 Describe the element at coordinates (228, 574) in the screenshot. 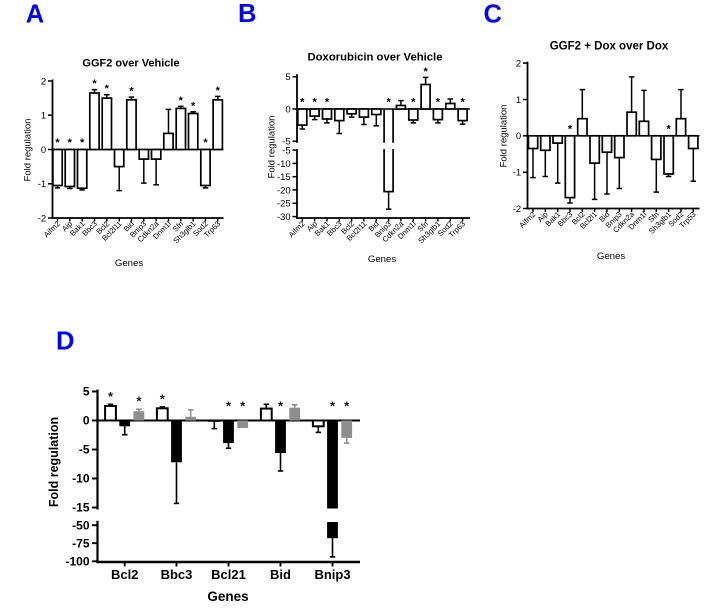

I see `svg-text: Bcl21` at that location.